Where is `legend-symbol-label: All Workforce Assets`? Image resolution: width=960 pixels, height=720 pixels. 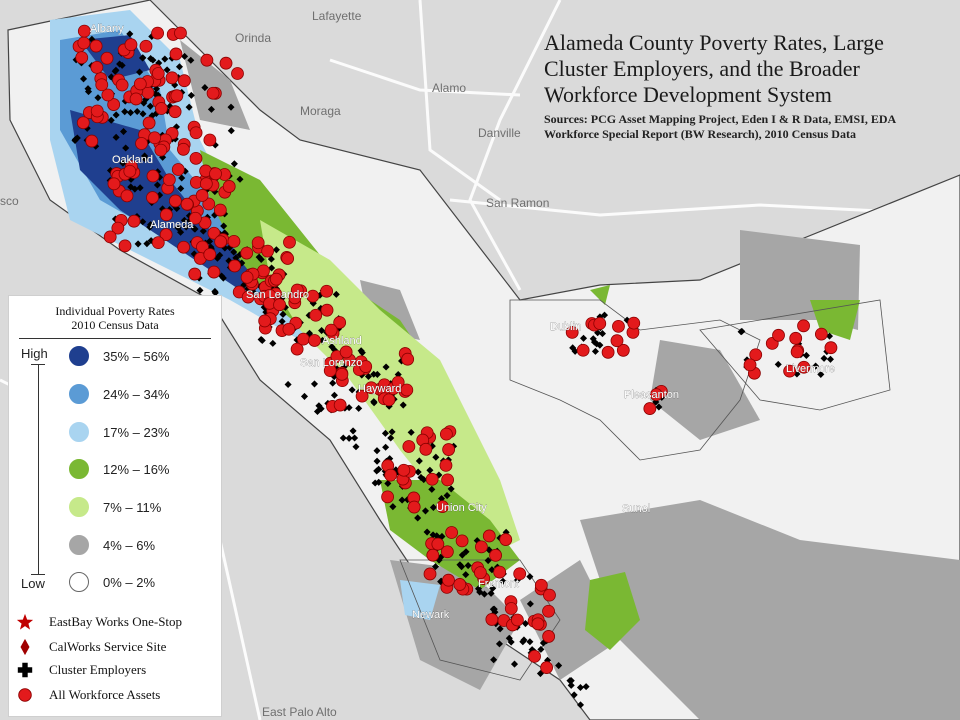 legend-symbol-label: All Workforce Assets is located at coordinates (105, 694).